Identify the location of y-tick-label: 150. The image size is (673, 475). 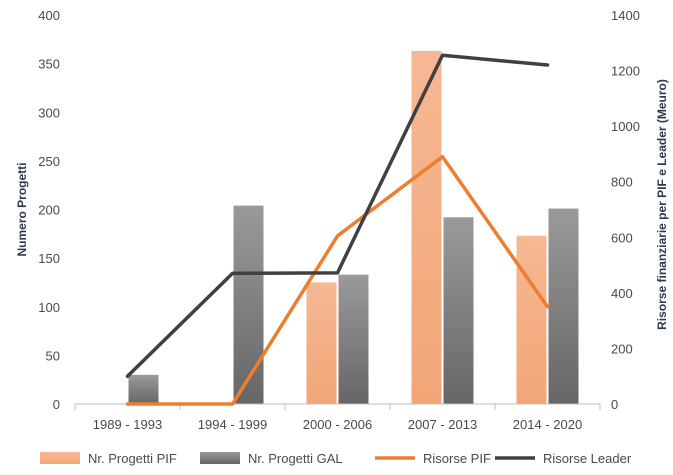
(49, 258).